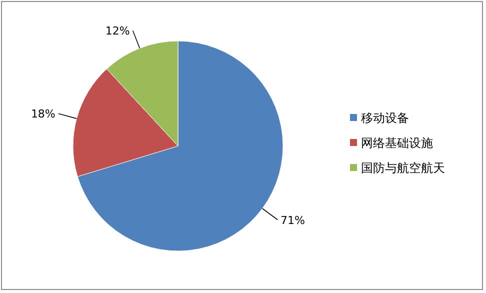  Describe the element at coordinates (385, 118) in the screenshot. I see `legend-label: 移动设备` at that location.